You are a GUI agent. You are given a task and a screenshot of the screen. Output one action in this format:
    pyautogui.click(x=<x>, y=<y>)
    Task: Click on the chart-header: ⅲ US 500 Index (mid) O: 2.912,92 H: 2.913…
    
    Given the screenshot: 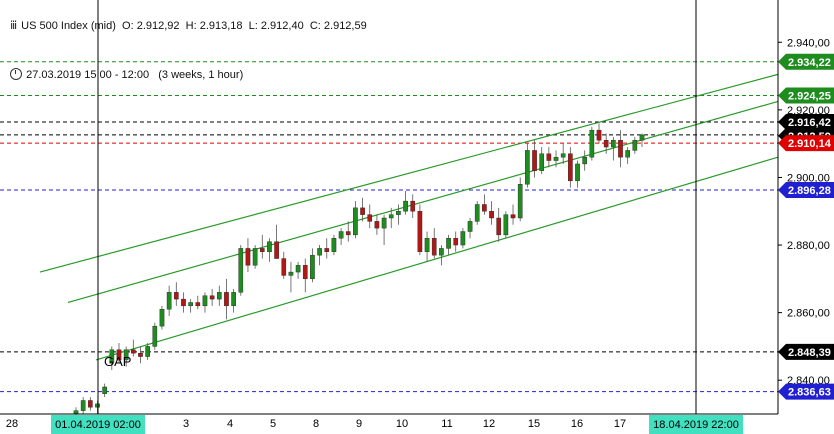 What is the action you would take?
    pyautogui.click(x=185, y=19)
    